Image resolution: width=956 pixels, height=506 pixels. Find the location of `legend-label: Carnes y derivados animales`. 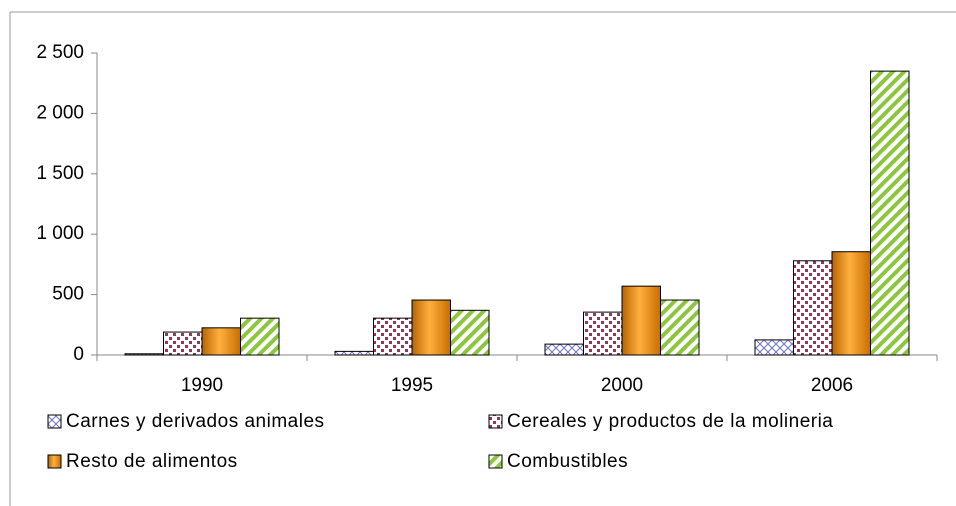

legend-label: Carnes y derivados animales is located at coordinates (195, 421).